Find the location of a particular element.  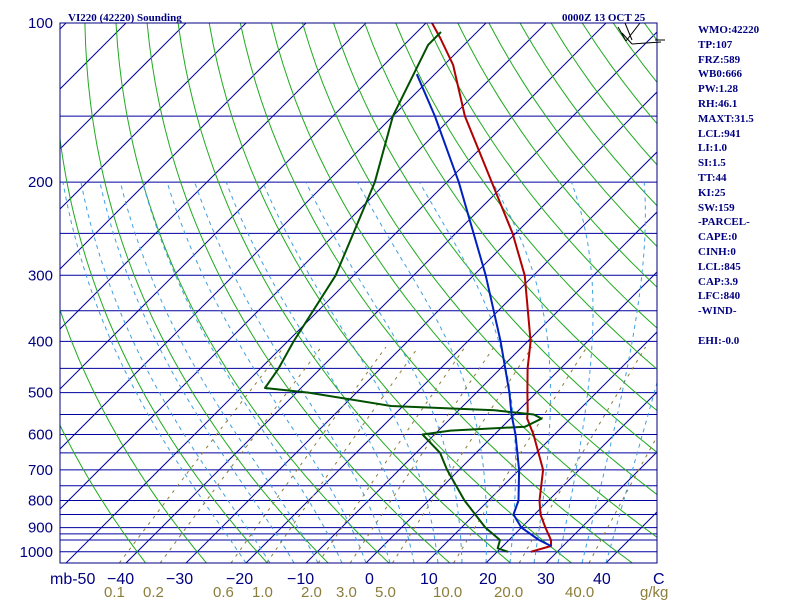

pressure-tick-labels: 100 200 300 400 500 600 700 800 900 1000 is located at coordinates (36, 288).